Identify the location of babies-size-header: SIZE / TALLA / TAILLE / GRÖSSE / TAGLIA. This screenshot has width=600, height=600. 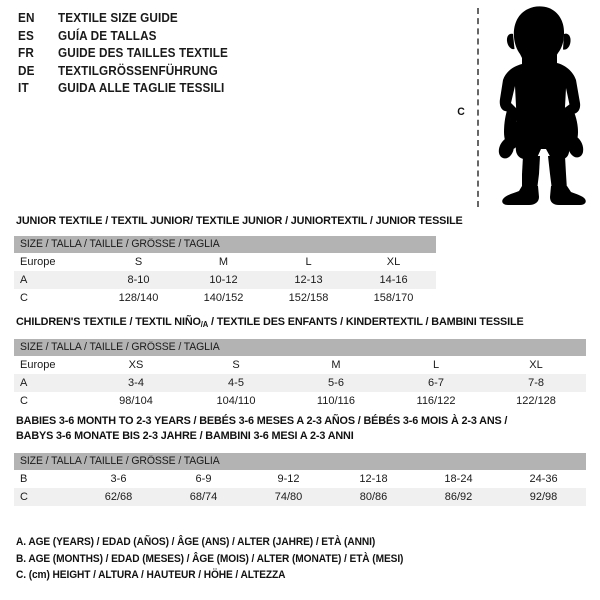
(300, 461).